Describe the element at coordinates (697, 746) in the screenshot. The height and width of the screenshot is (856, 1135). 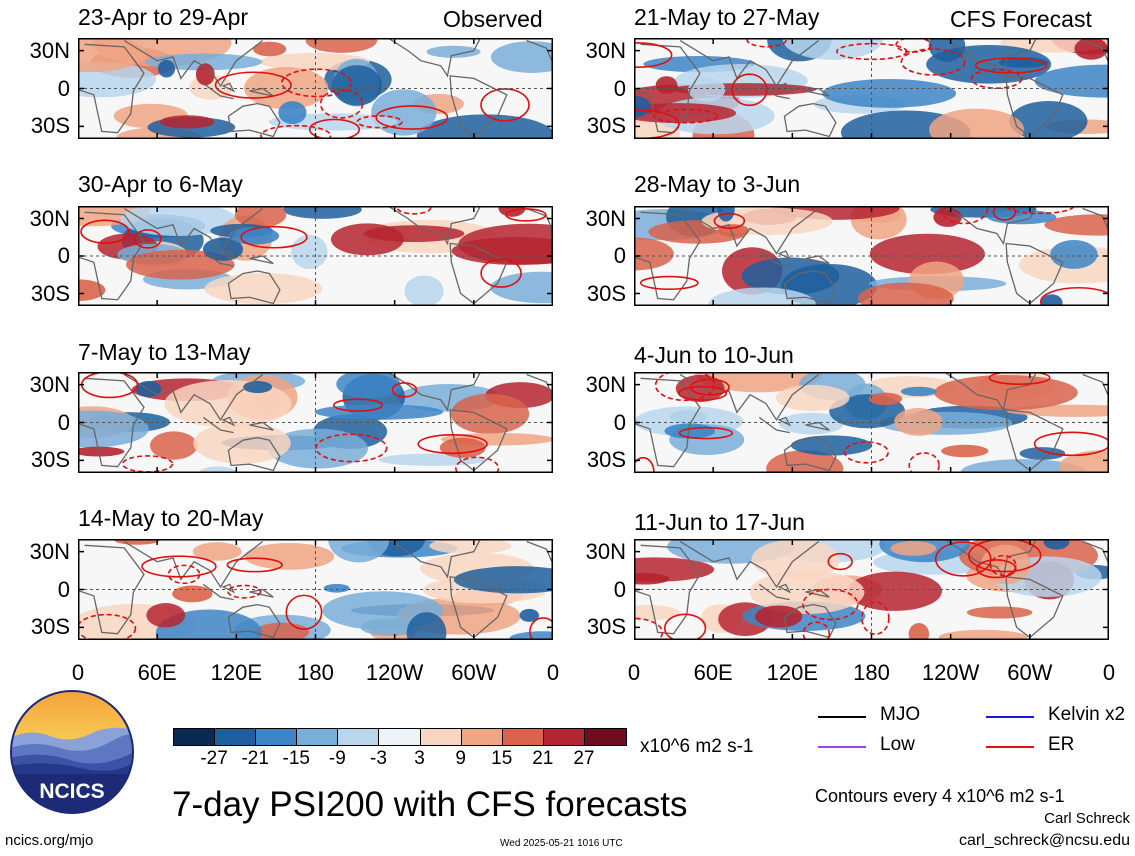
I see `colorbar-units: x10^6 m2 s-1` at that location.